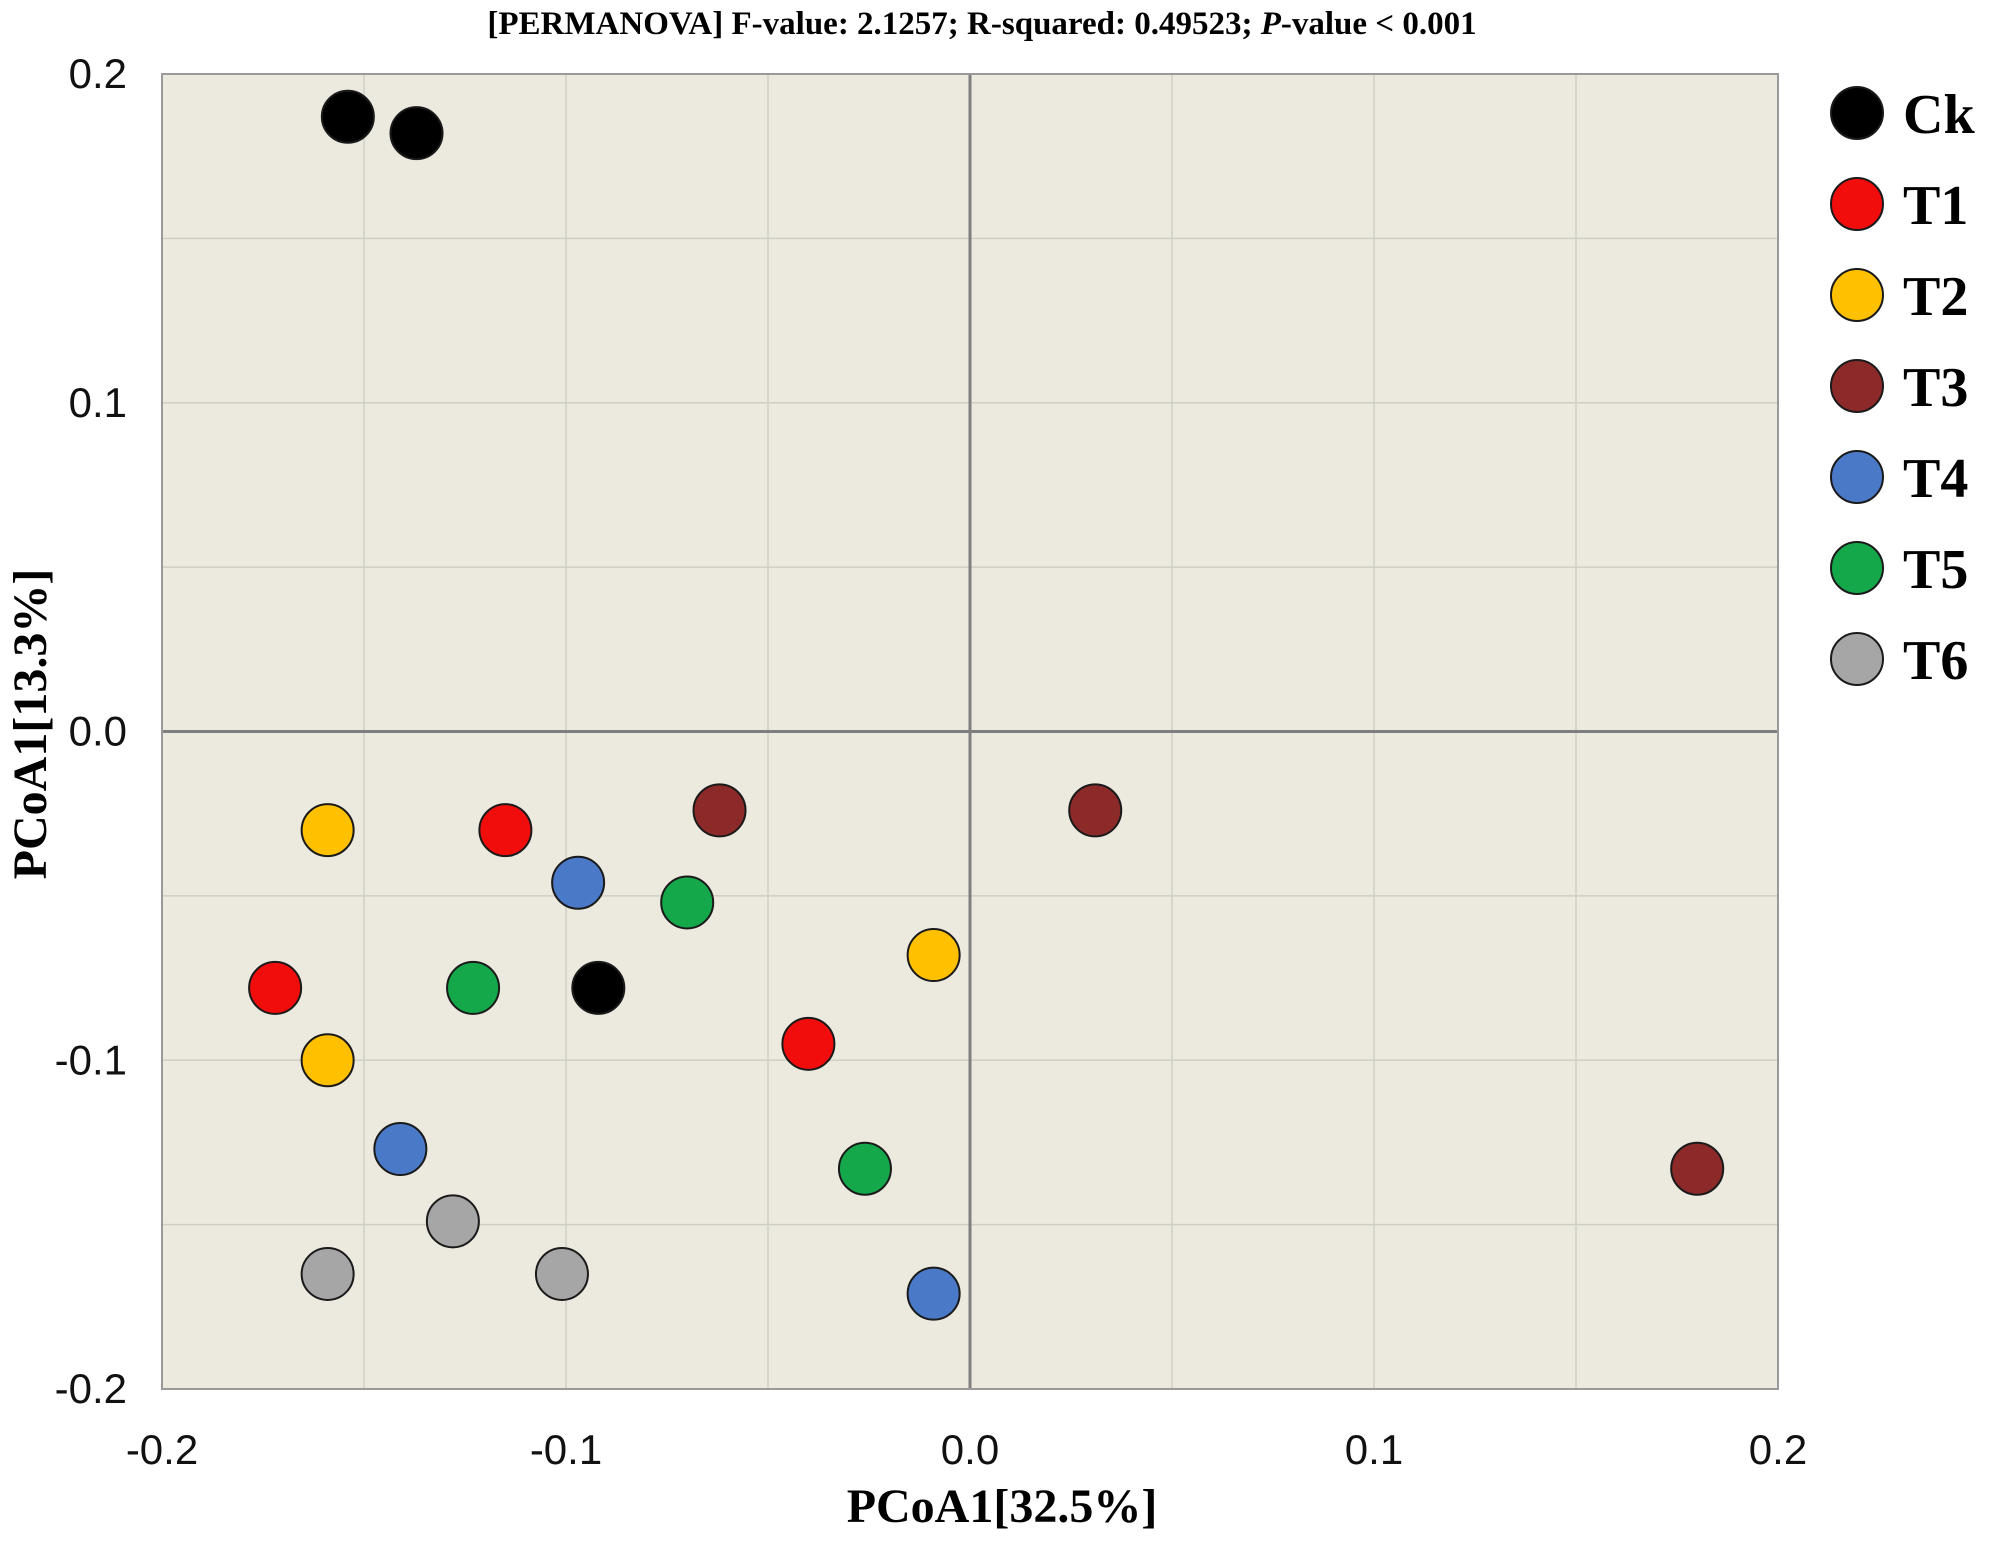  Describe the element at coordinates (1002, 1506) in the screenshot. I see `x-axis-label: PCoA1[32.5%]` at that location.